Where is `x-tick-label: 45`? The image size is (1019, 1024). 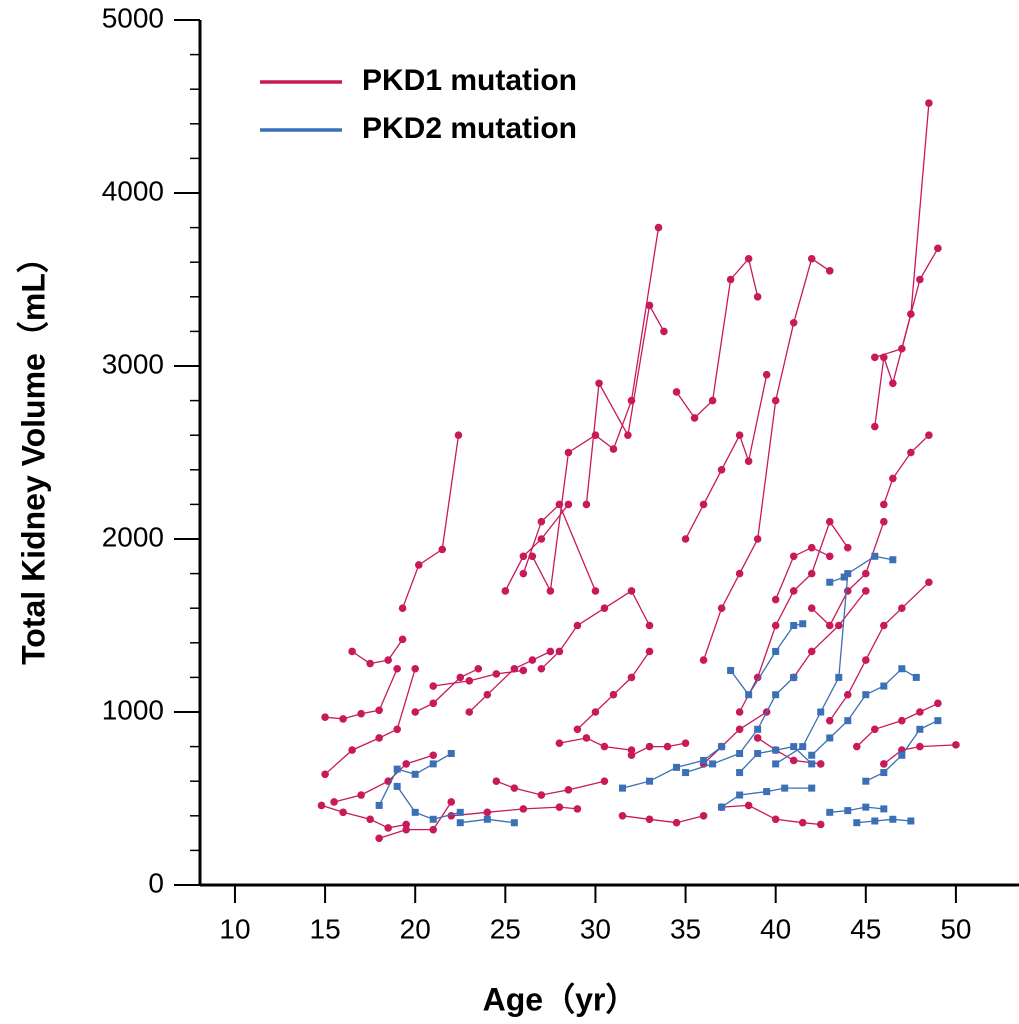
x-tick-label: 45 is located at coordinates (865, 928).